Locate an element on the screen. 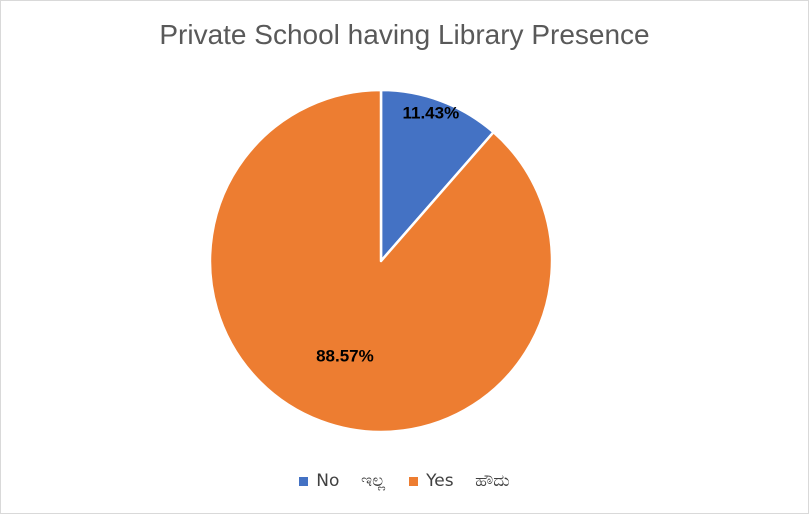 This screenshot has height=514, width=809. data-label-no: 11.43% is located at coordinates (430, 113).